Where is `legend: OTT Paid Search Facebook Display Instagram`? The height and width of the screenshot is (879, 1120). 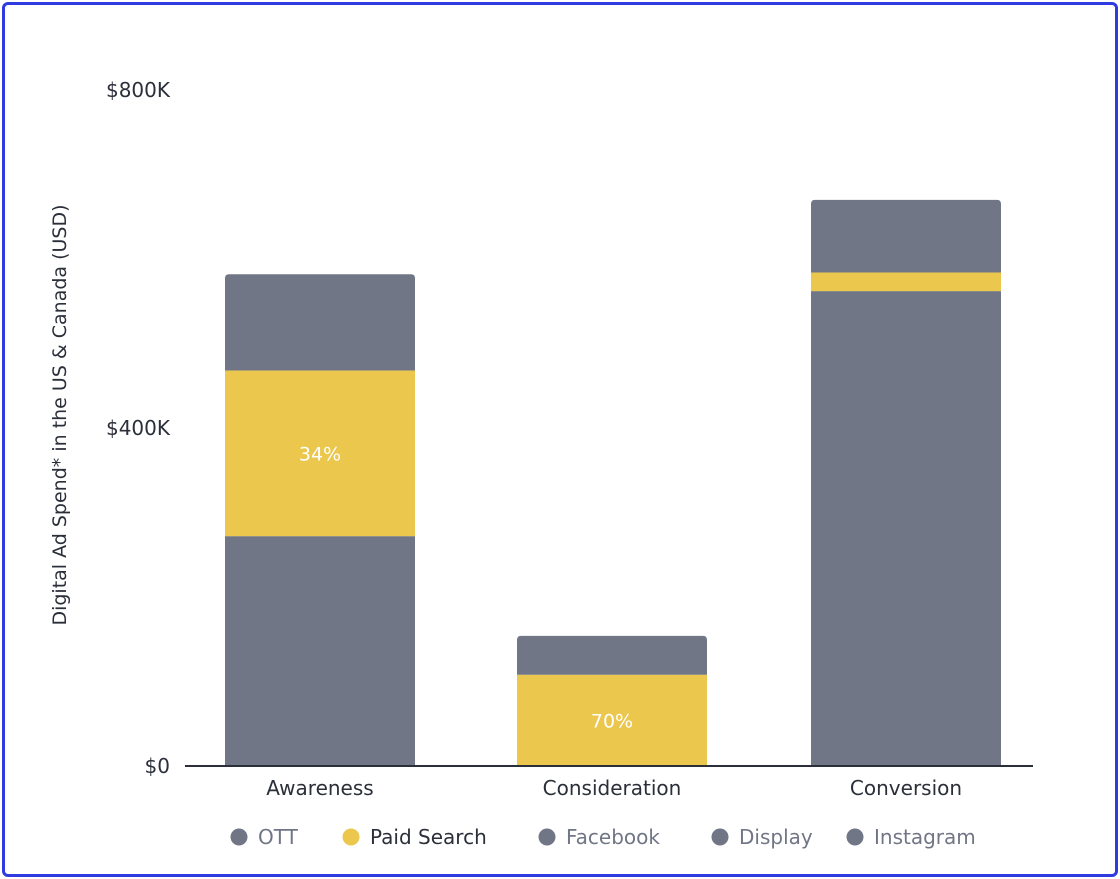
legend: OTT Paid Search Facebook Display Instagram is located at coordinates (603, 837).